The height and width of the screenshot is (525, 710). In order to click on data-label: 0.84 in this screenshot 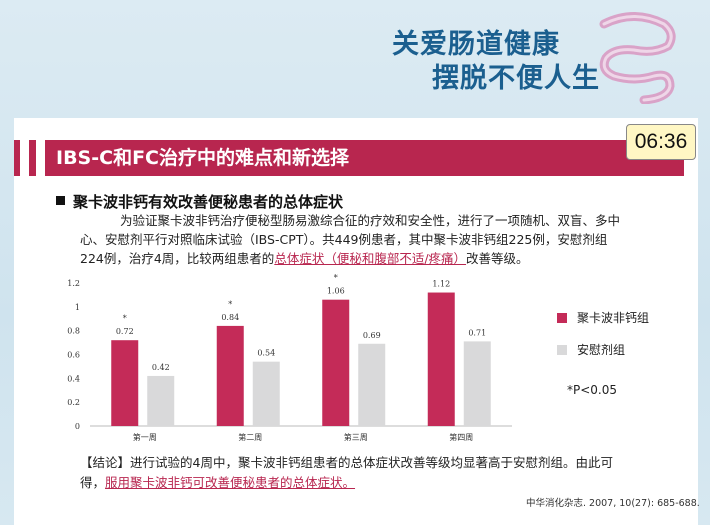, I will do `click(230, 317)`.